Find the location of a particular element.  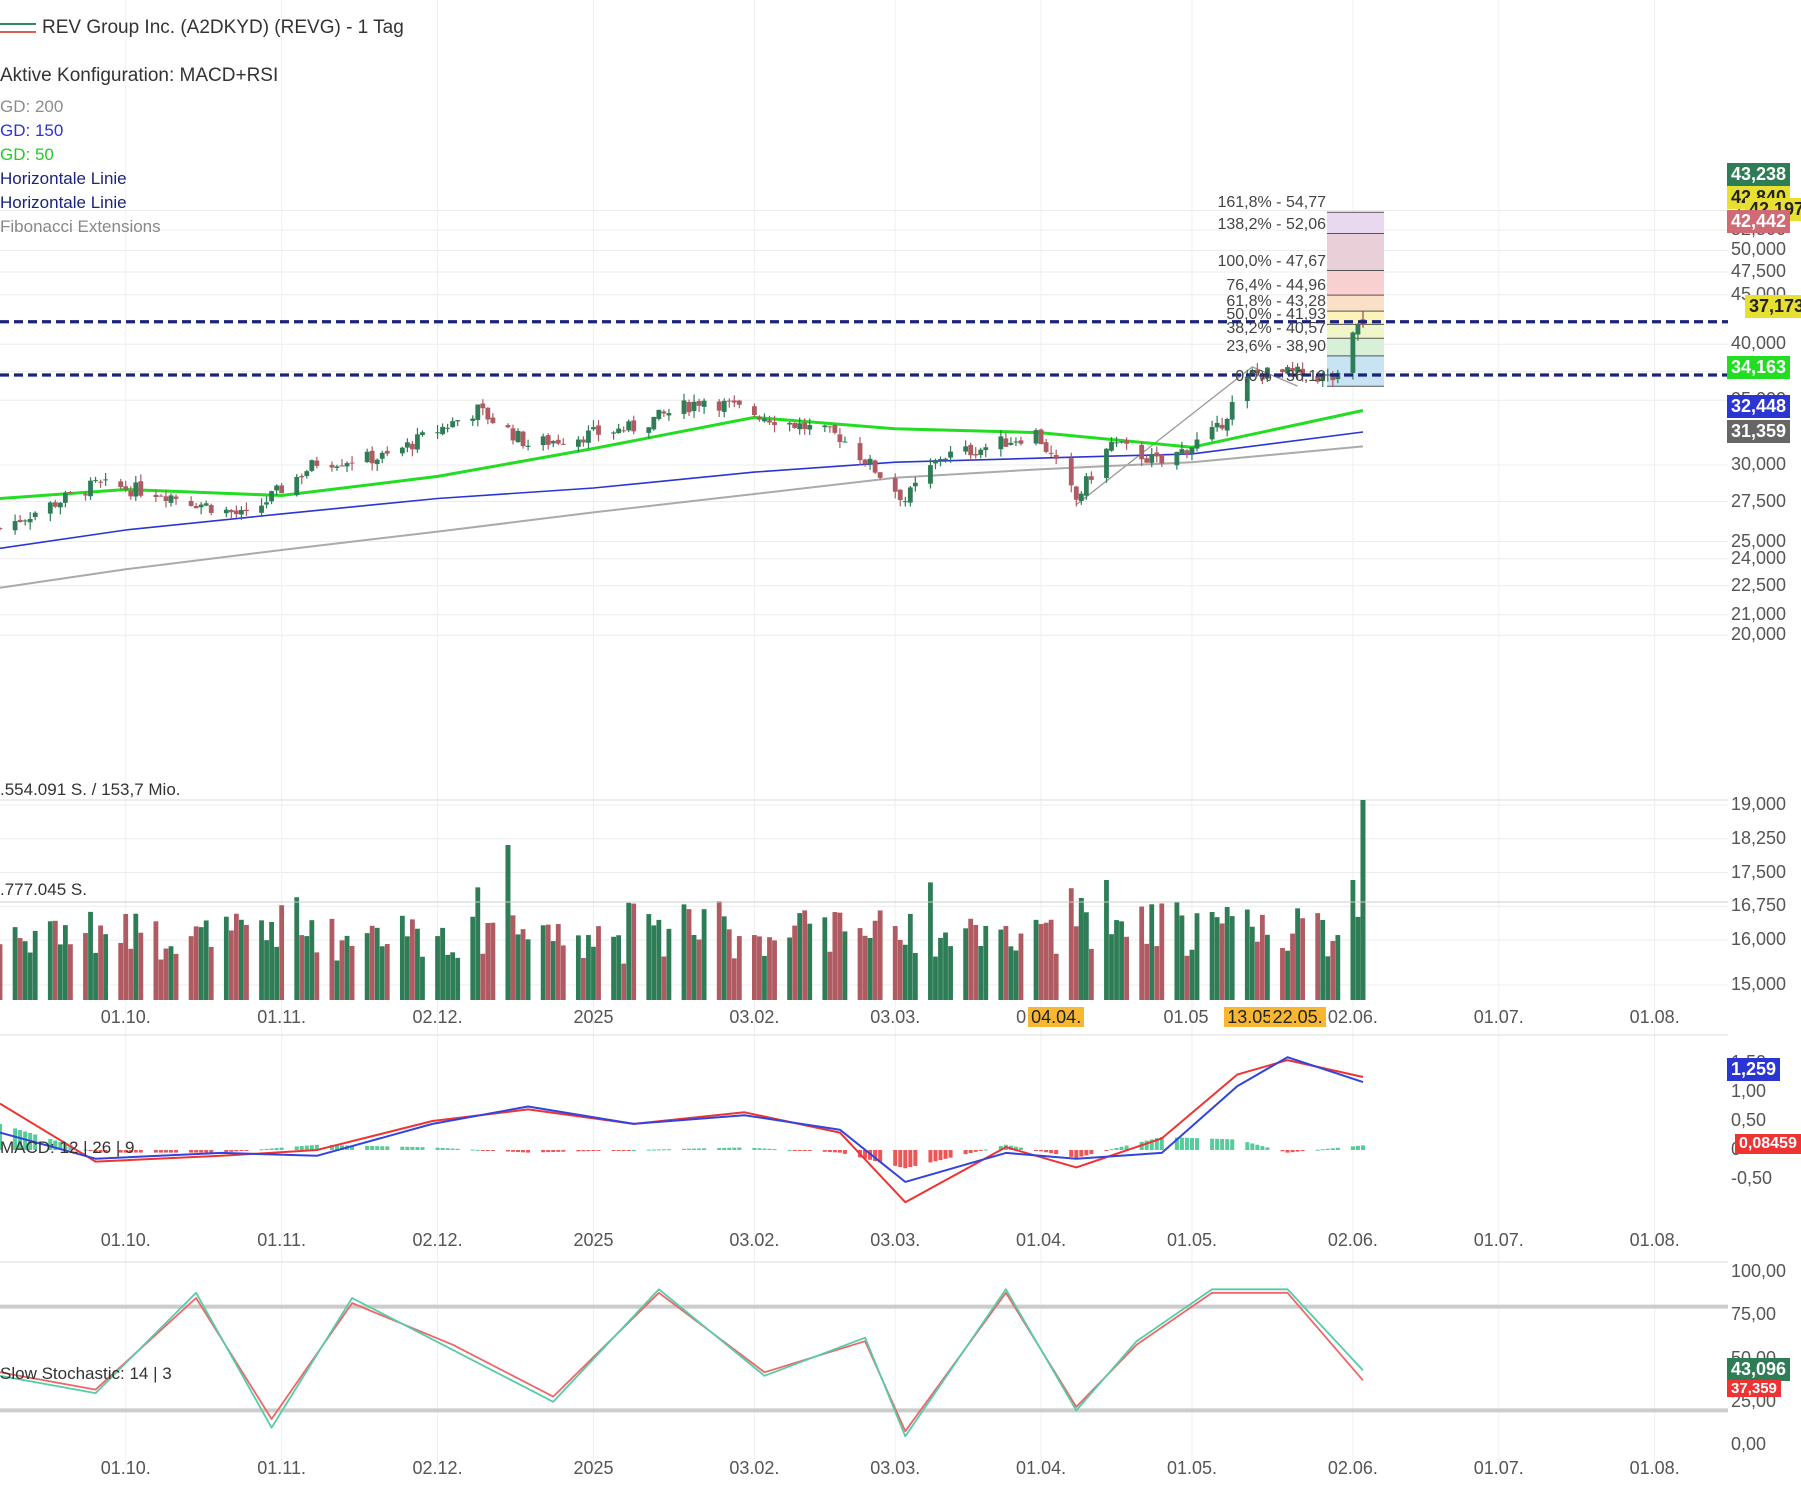

price-axis-label: 18,250 is located at coordinates (1759, 837).